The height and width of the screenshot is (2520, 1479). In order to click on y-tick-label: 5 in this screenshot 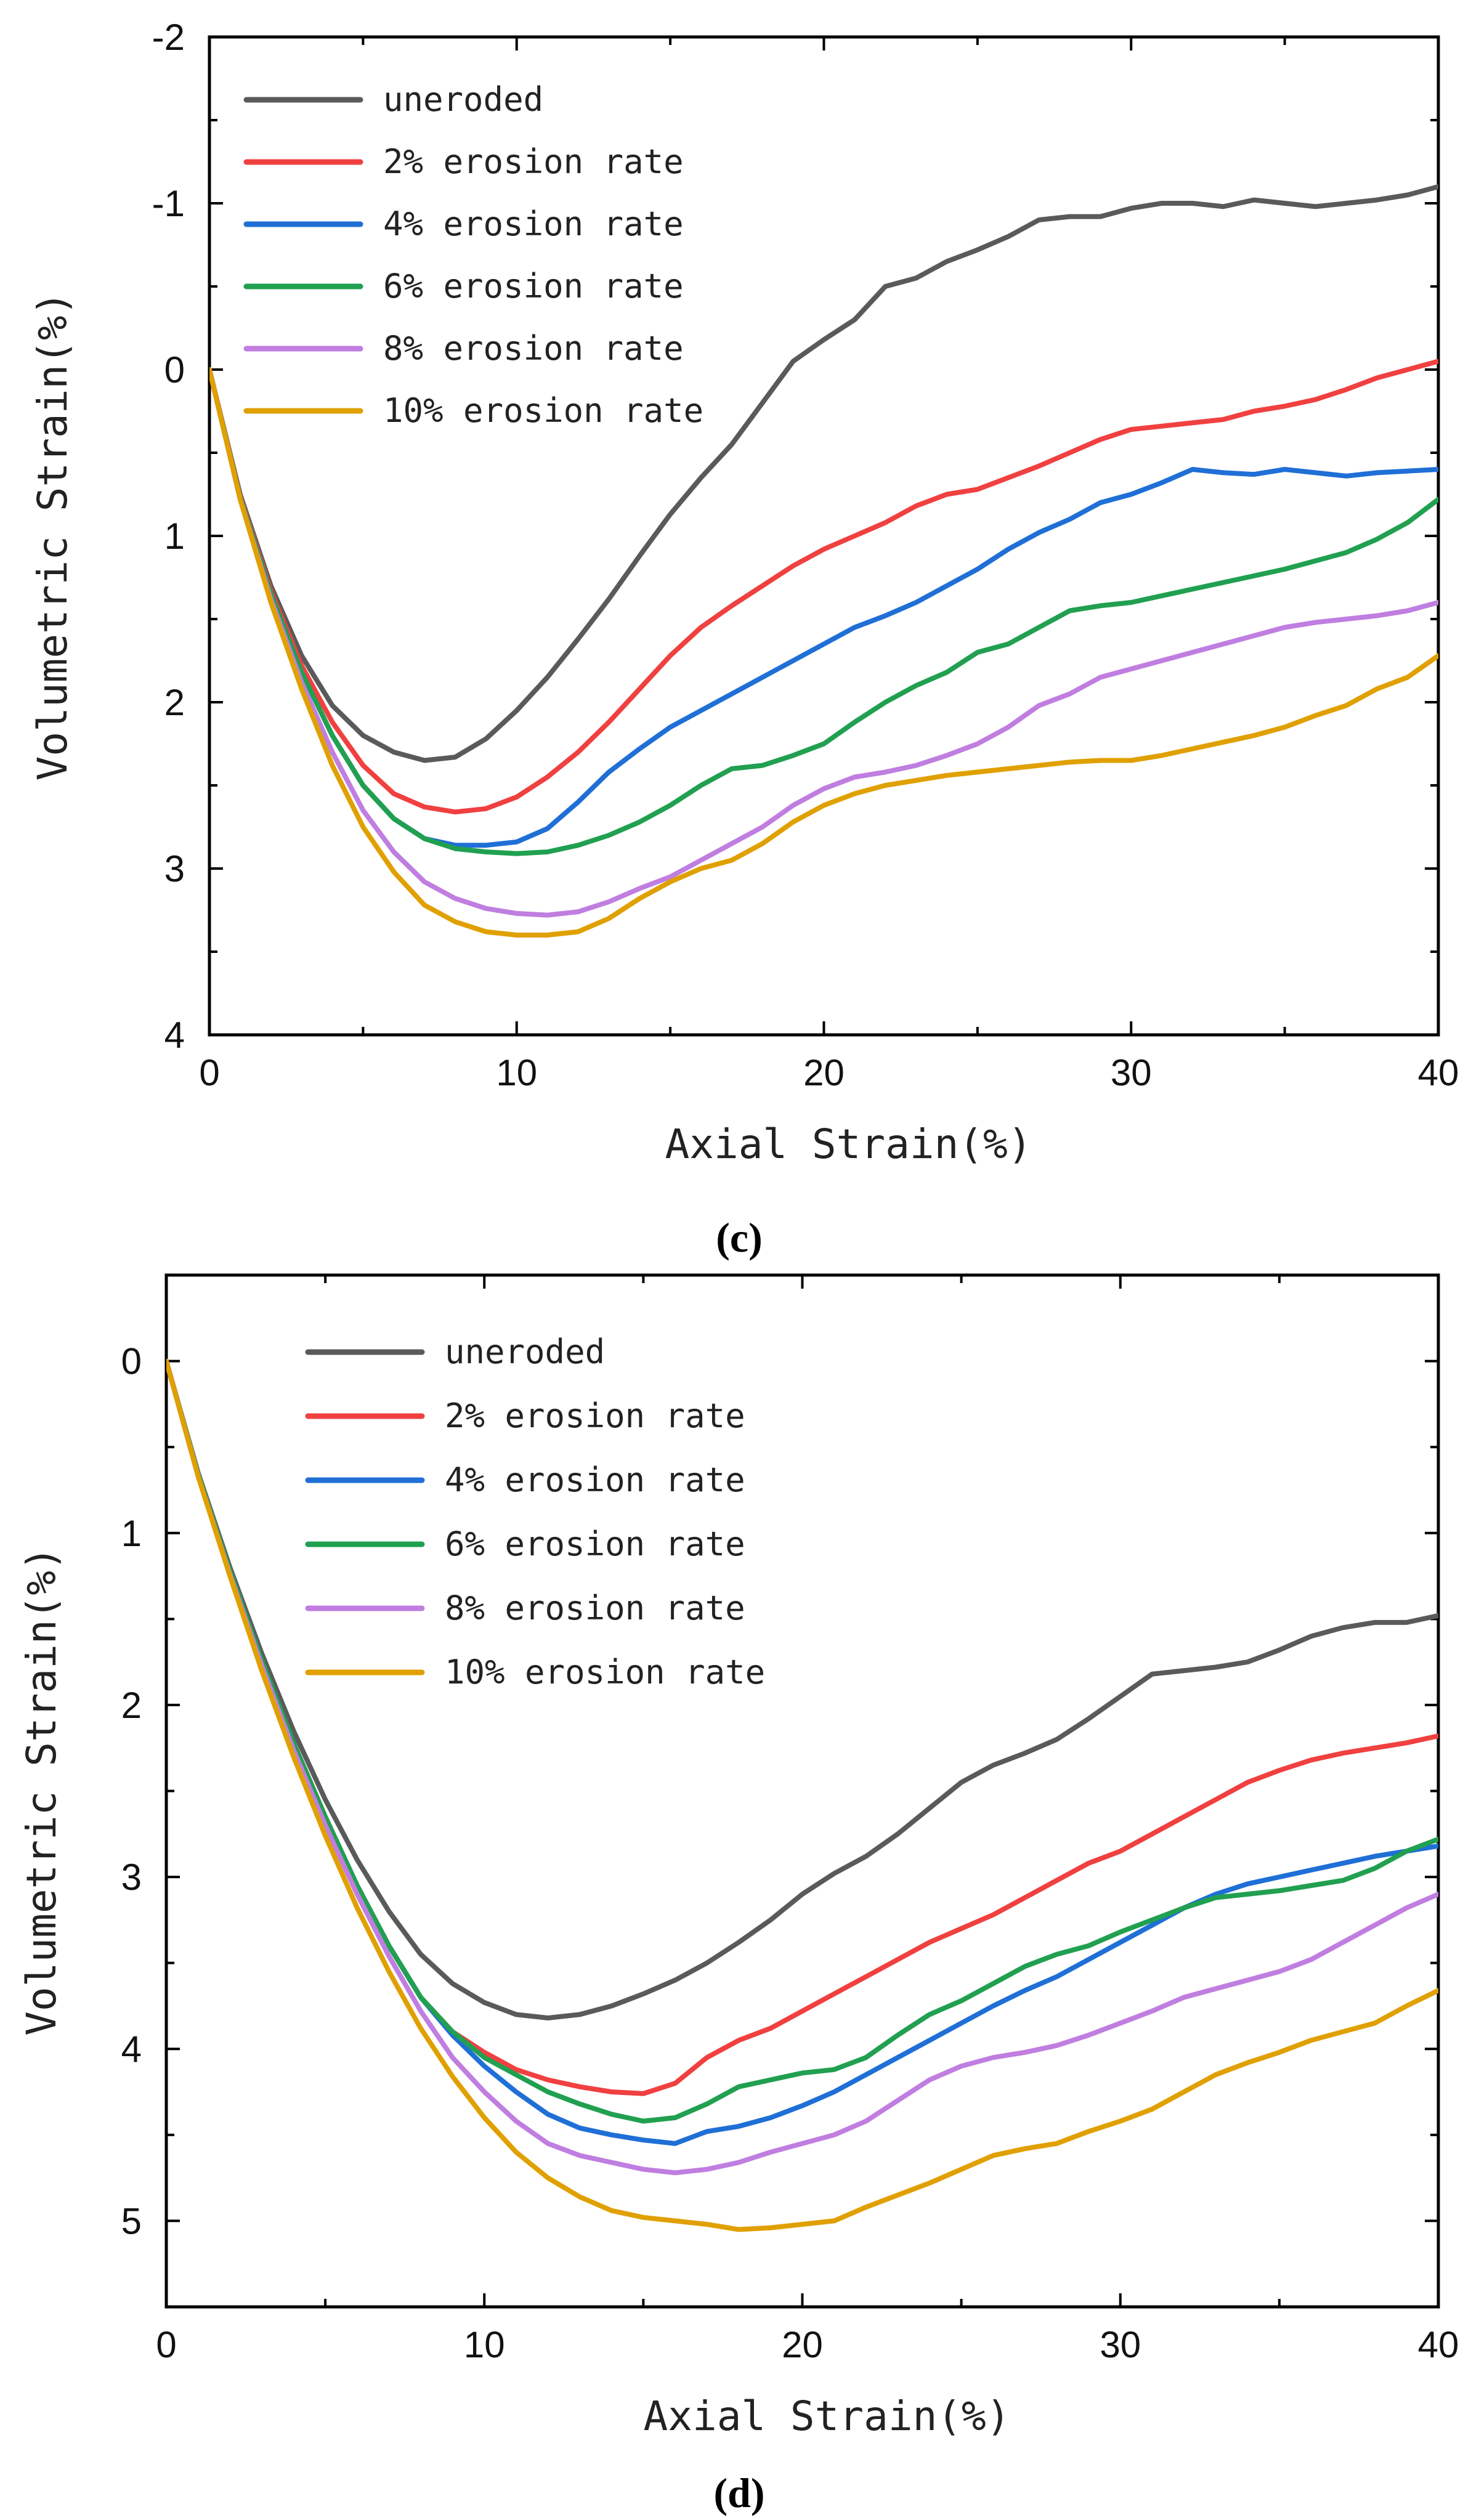, I will do `click(132, 2221)`.